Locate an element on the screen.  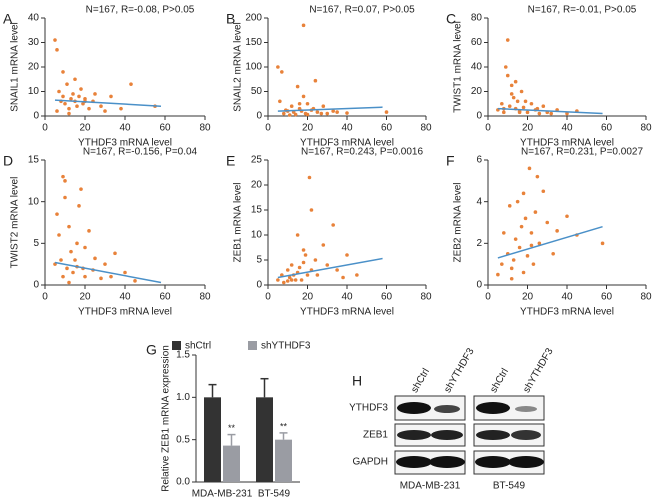
chart-title: N=167, R=0.243, P=0.0016 is located at coordinates (362, 152).